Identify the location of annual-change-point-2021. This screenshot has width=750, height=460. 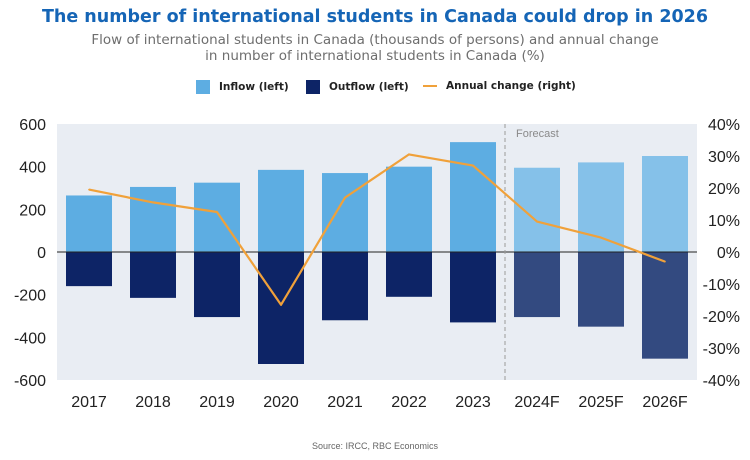
(345, 197).